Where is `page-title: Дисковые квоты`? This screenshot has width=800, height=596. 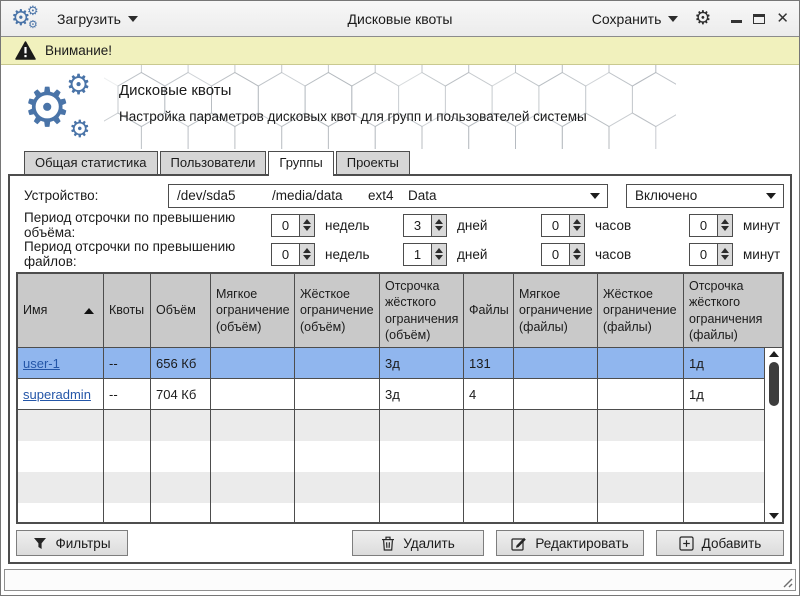 page-title: Дисковые квоты is located at coordinates (175, 90).